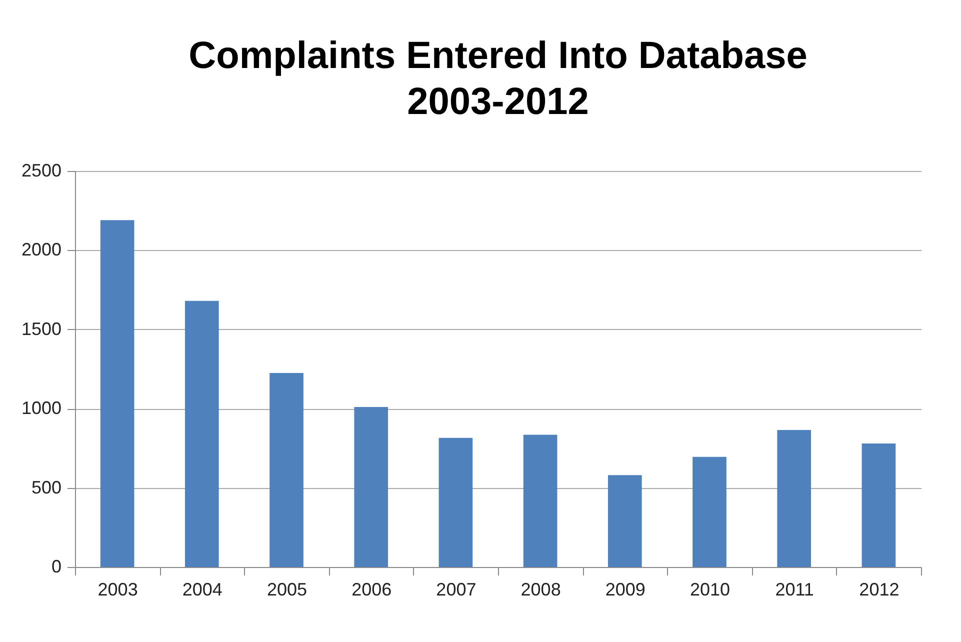 Image resolution: width=961 pixels, height=642 pixels. Describe the element at coordinates (710, 590) in the screenshot. I see `x-tick-label: 2010` at that location.